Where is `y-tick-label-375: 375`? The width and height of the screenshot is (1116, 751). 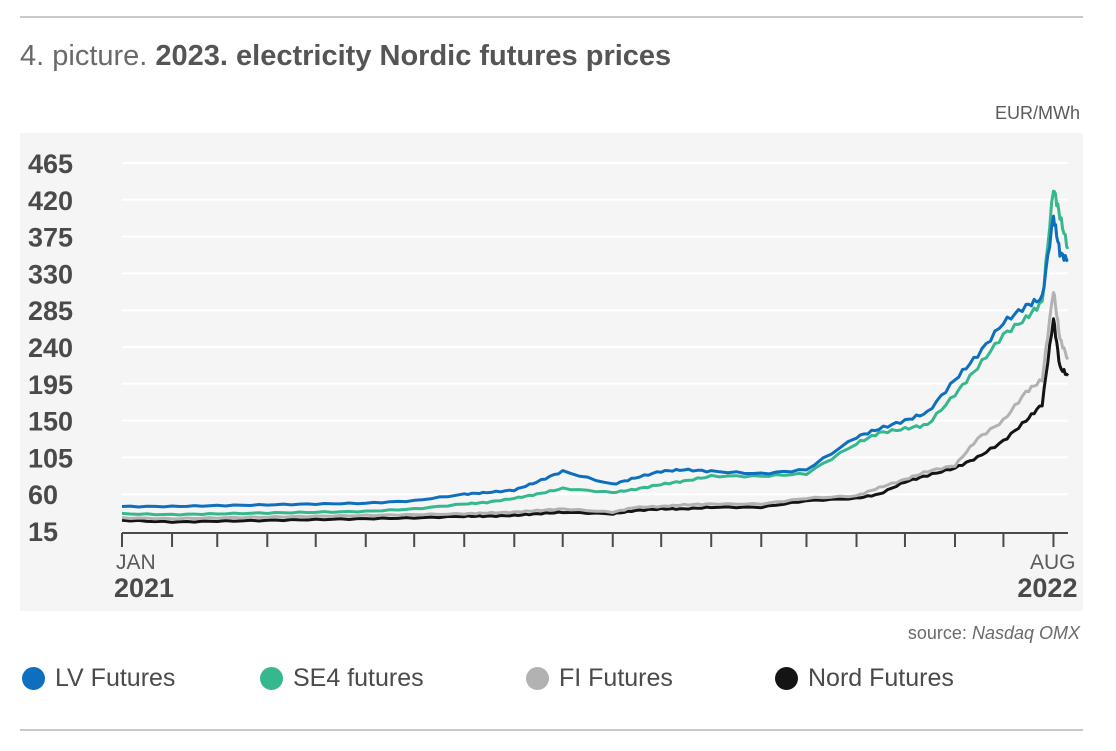
y-tick-label-375: 375 is located at coordinates (50, 238).